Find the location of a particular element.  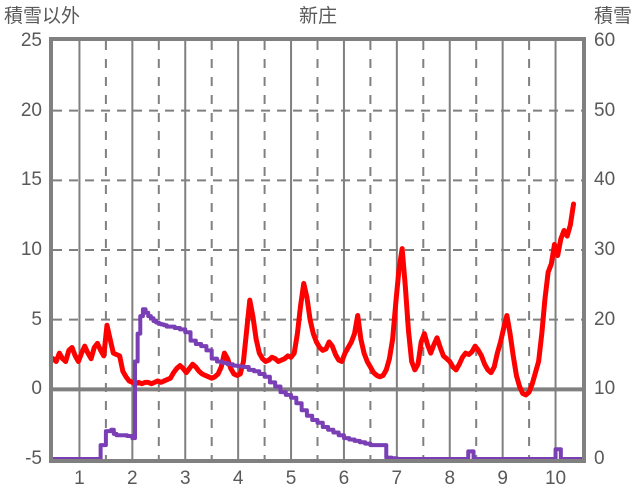

x-tick-8: 8 is located at coordinates (450, 478).